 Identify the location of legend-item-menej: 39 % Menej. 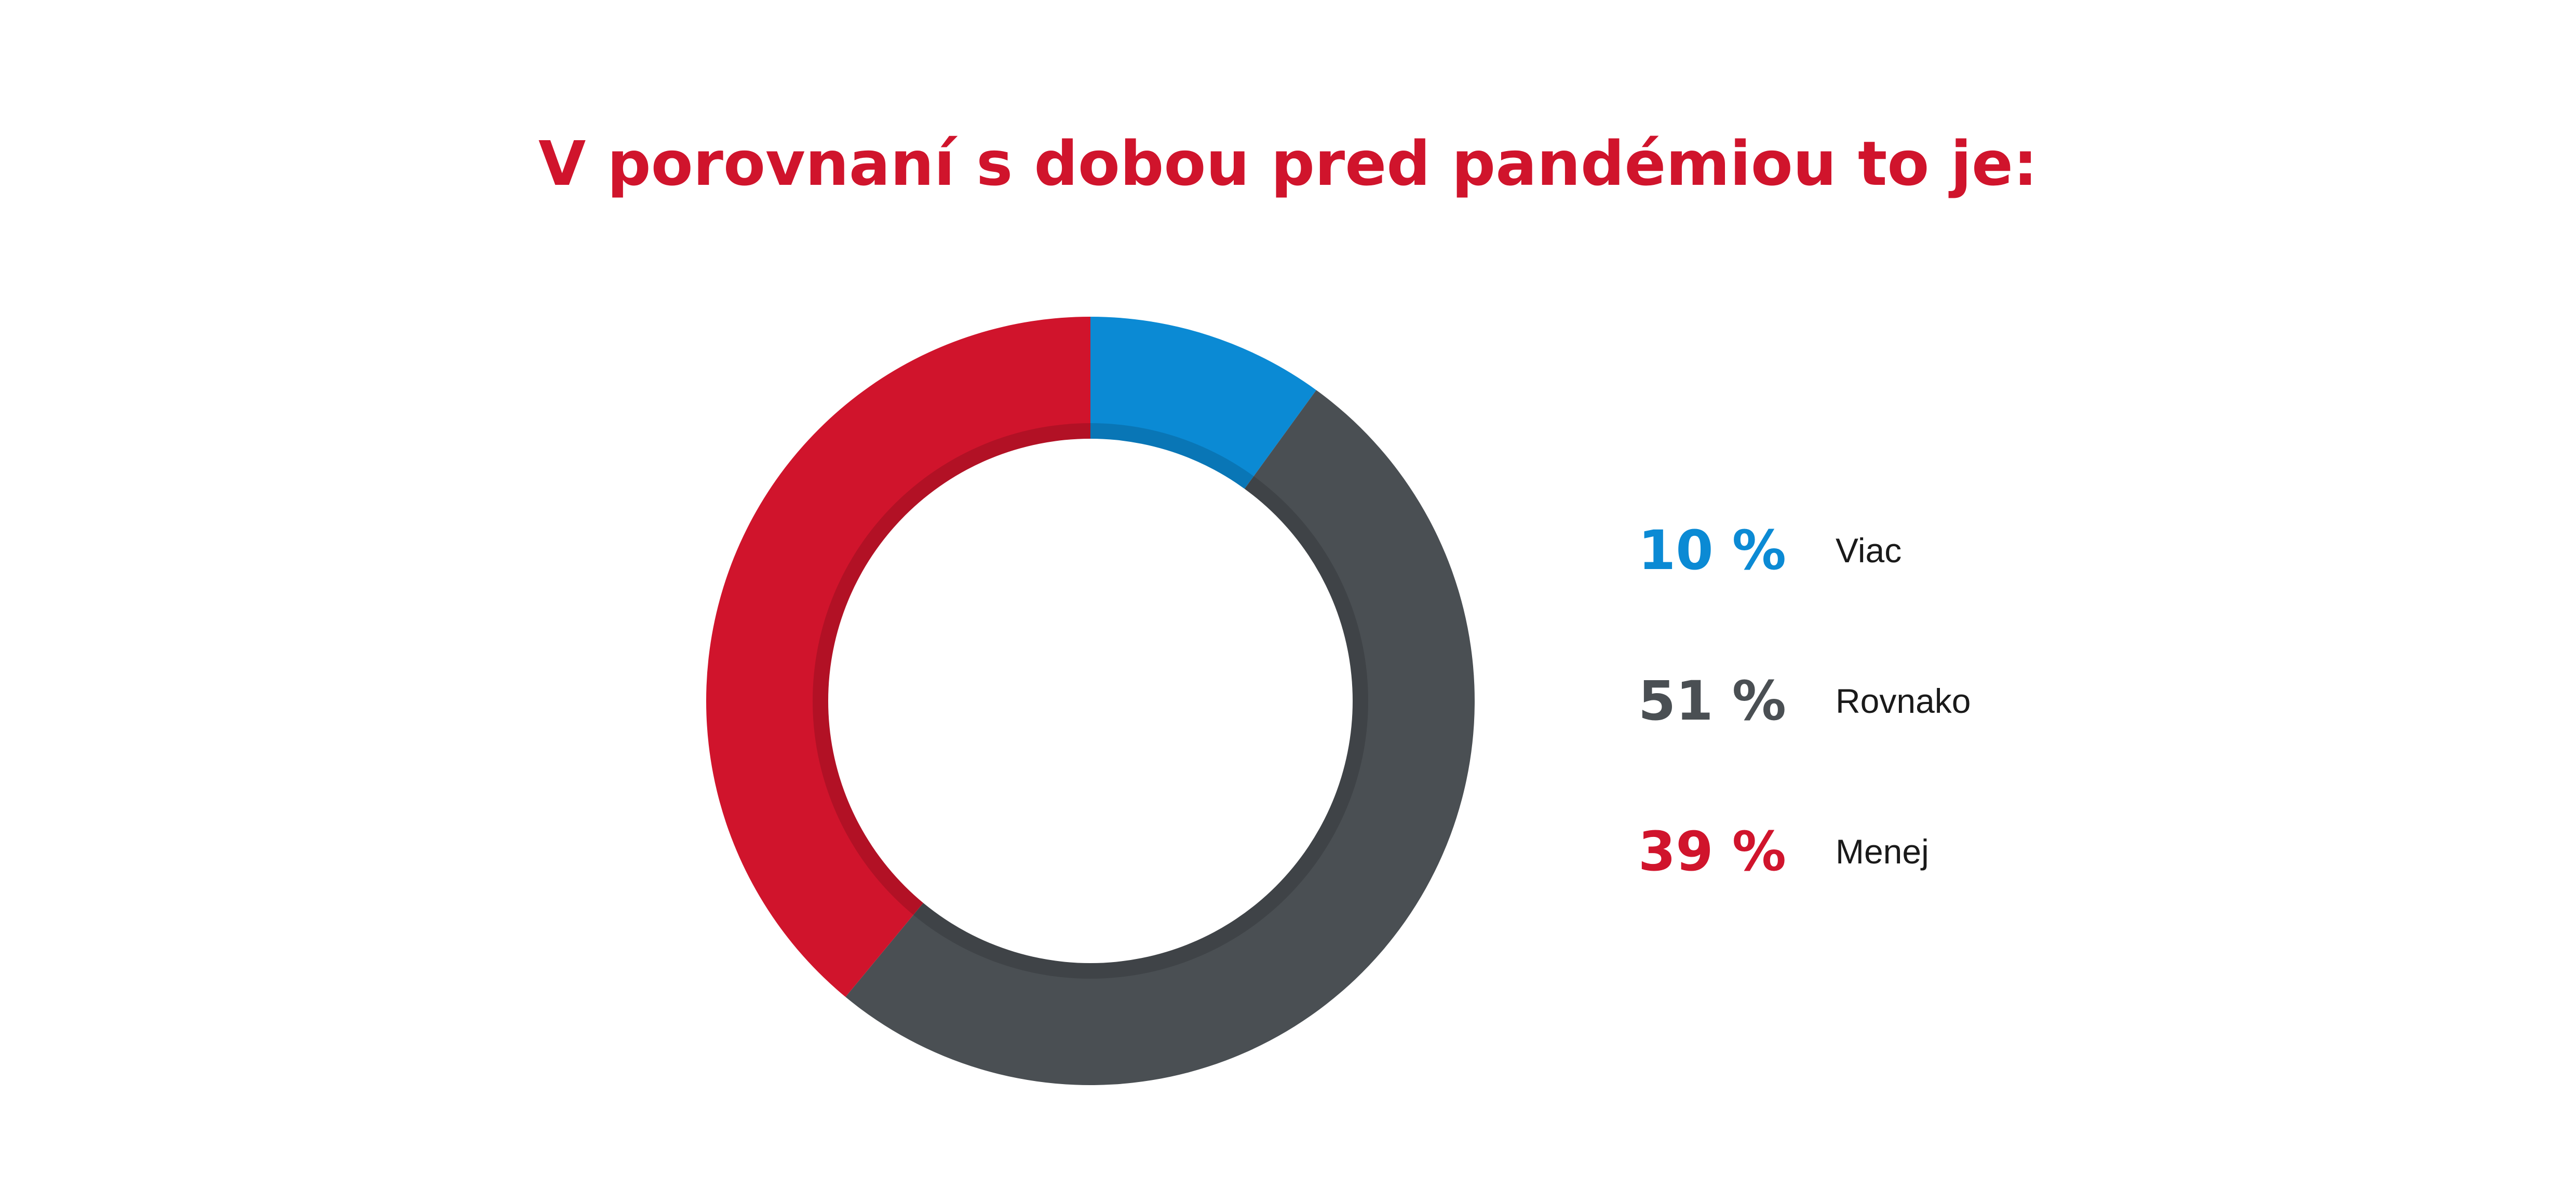
(1869, 852).